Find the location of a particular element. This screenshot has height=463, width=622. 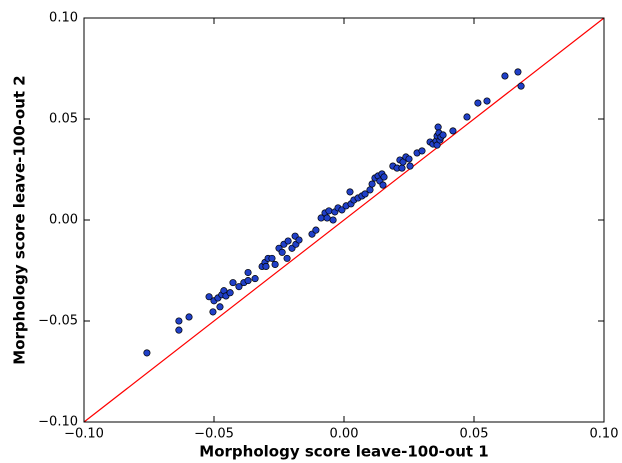

x-tick-label: 0.00 is located at coordinates (344, 434).